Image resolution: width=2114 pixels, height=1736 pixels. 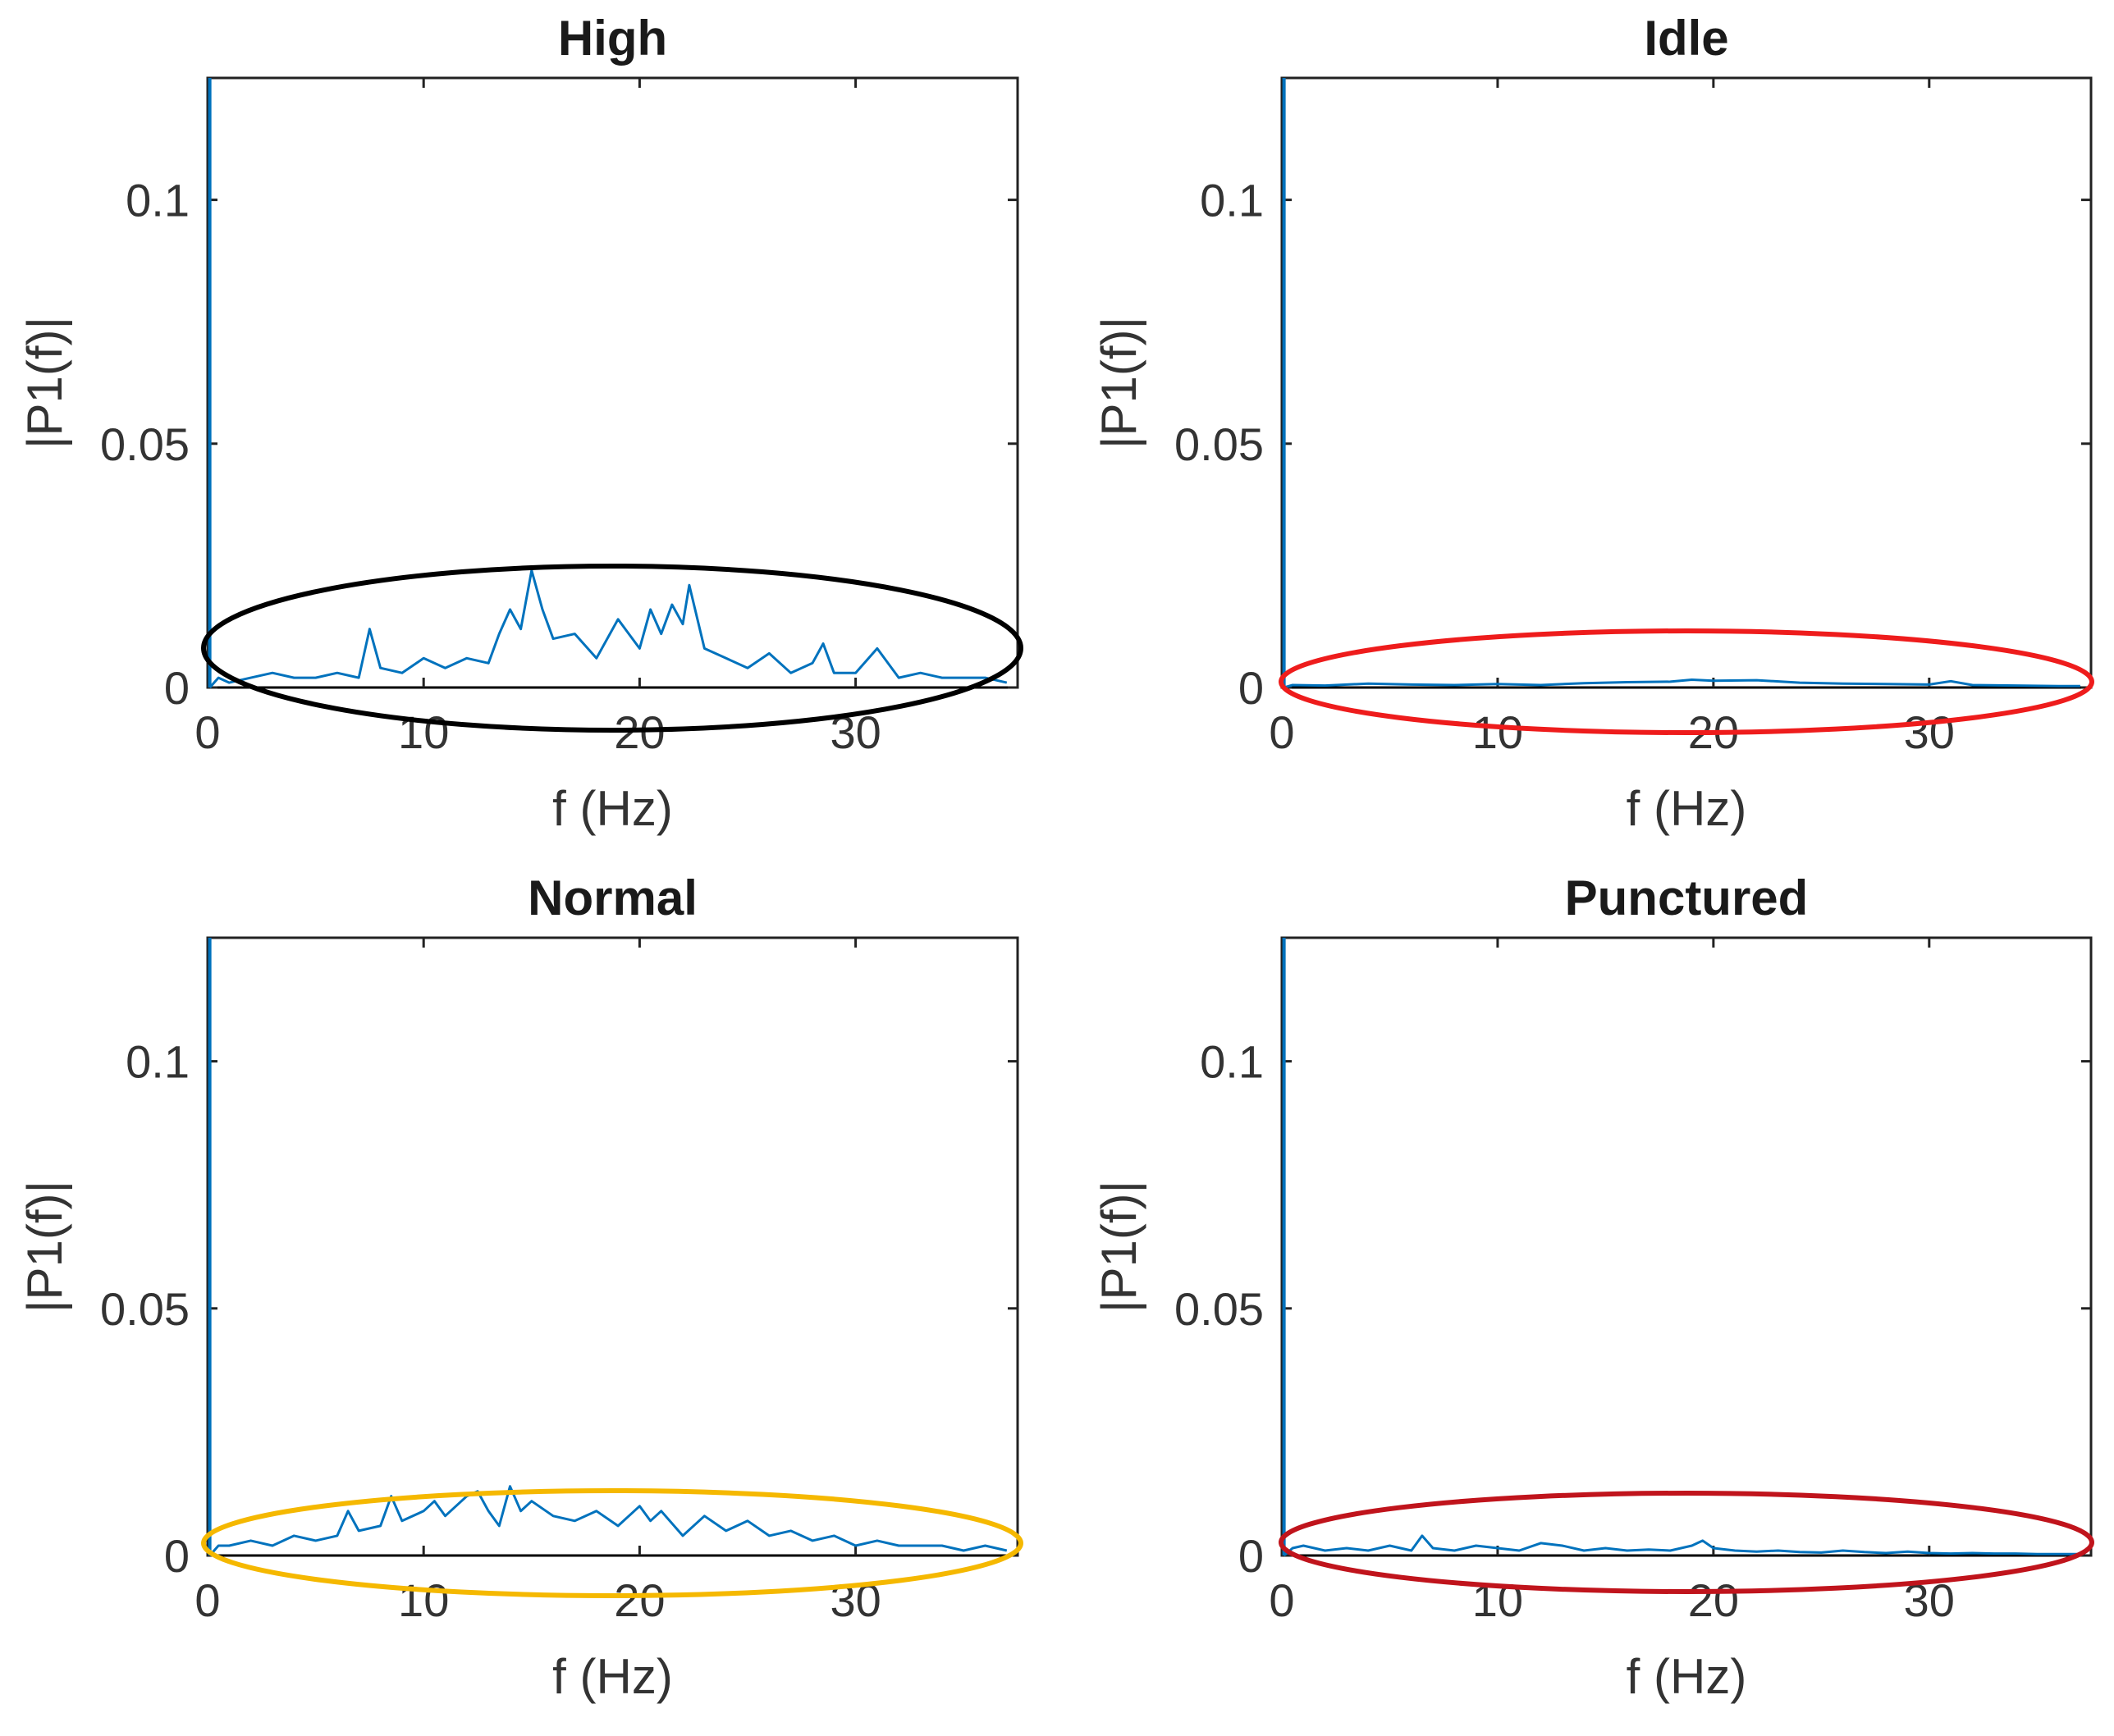 What do you see at coordinates (612, 808) in the screenshot?
I see `high-xlabel: f (Hz)` at bounding box center [612, 808].